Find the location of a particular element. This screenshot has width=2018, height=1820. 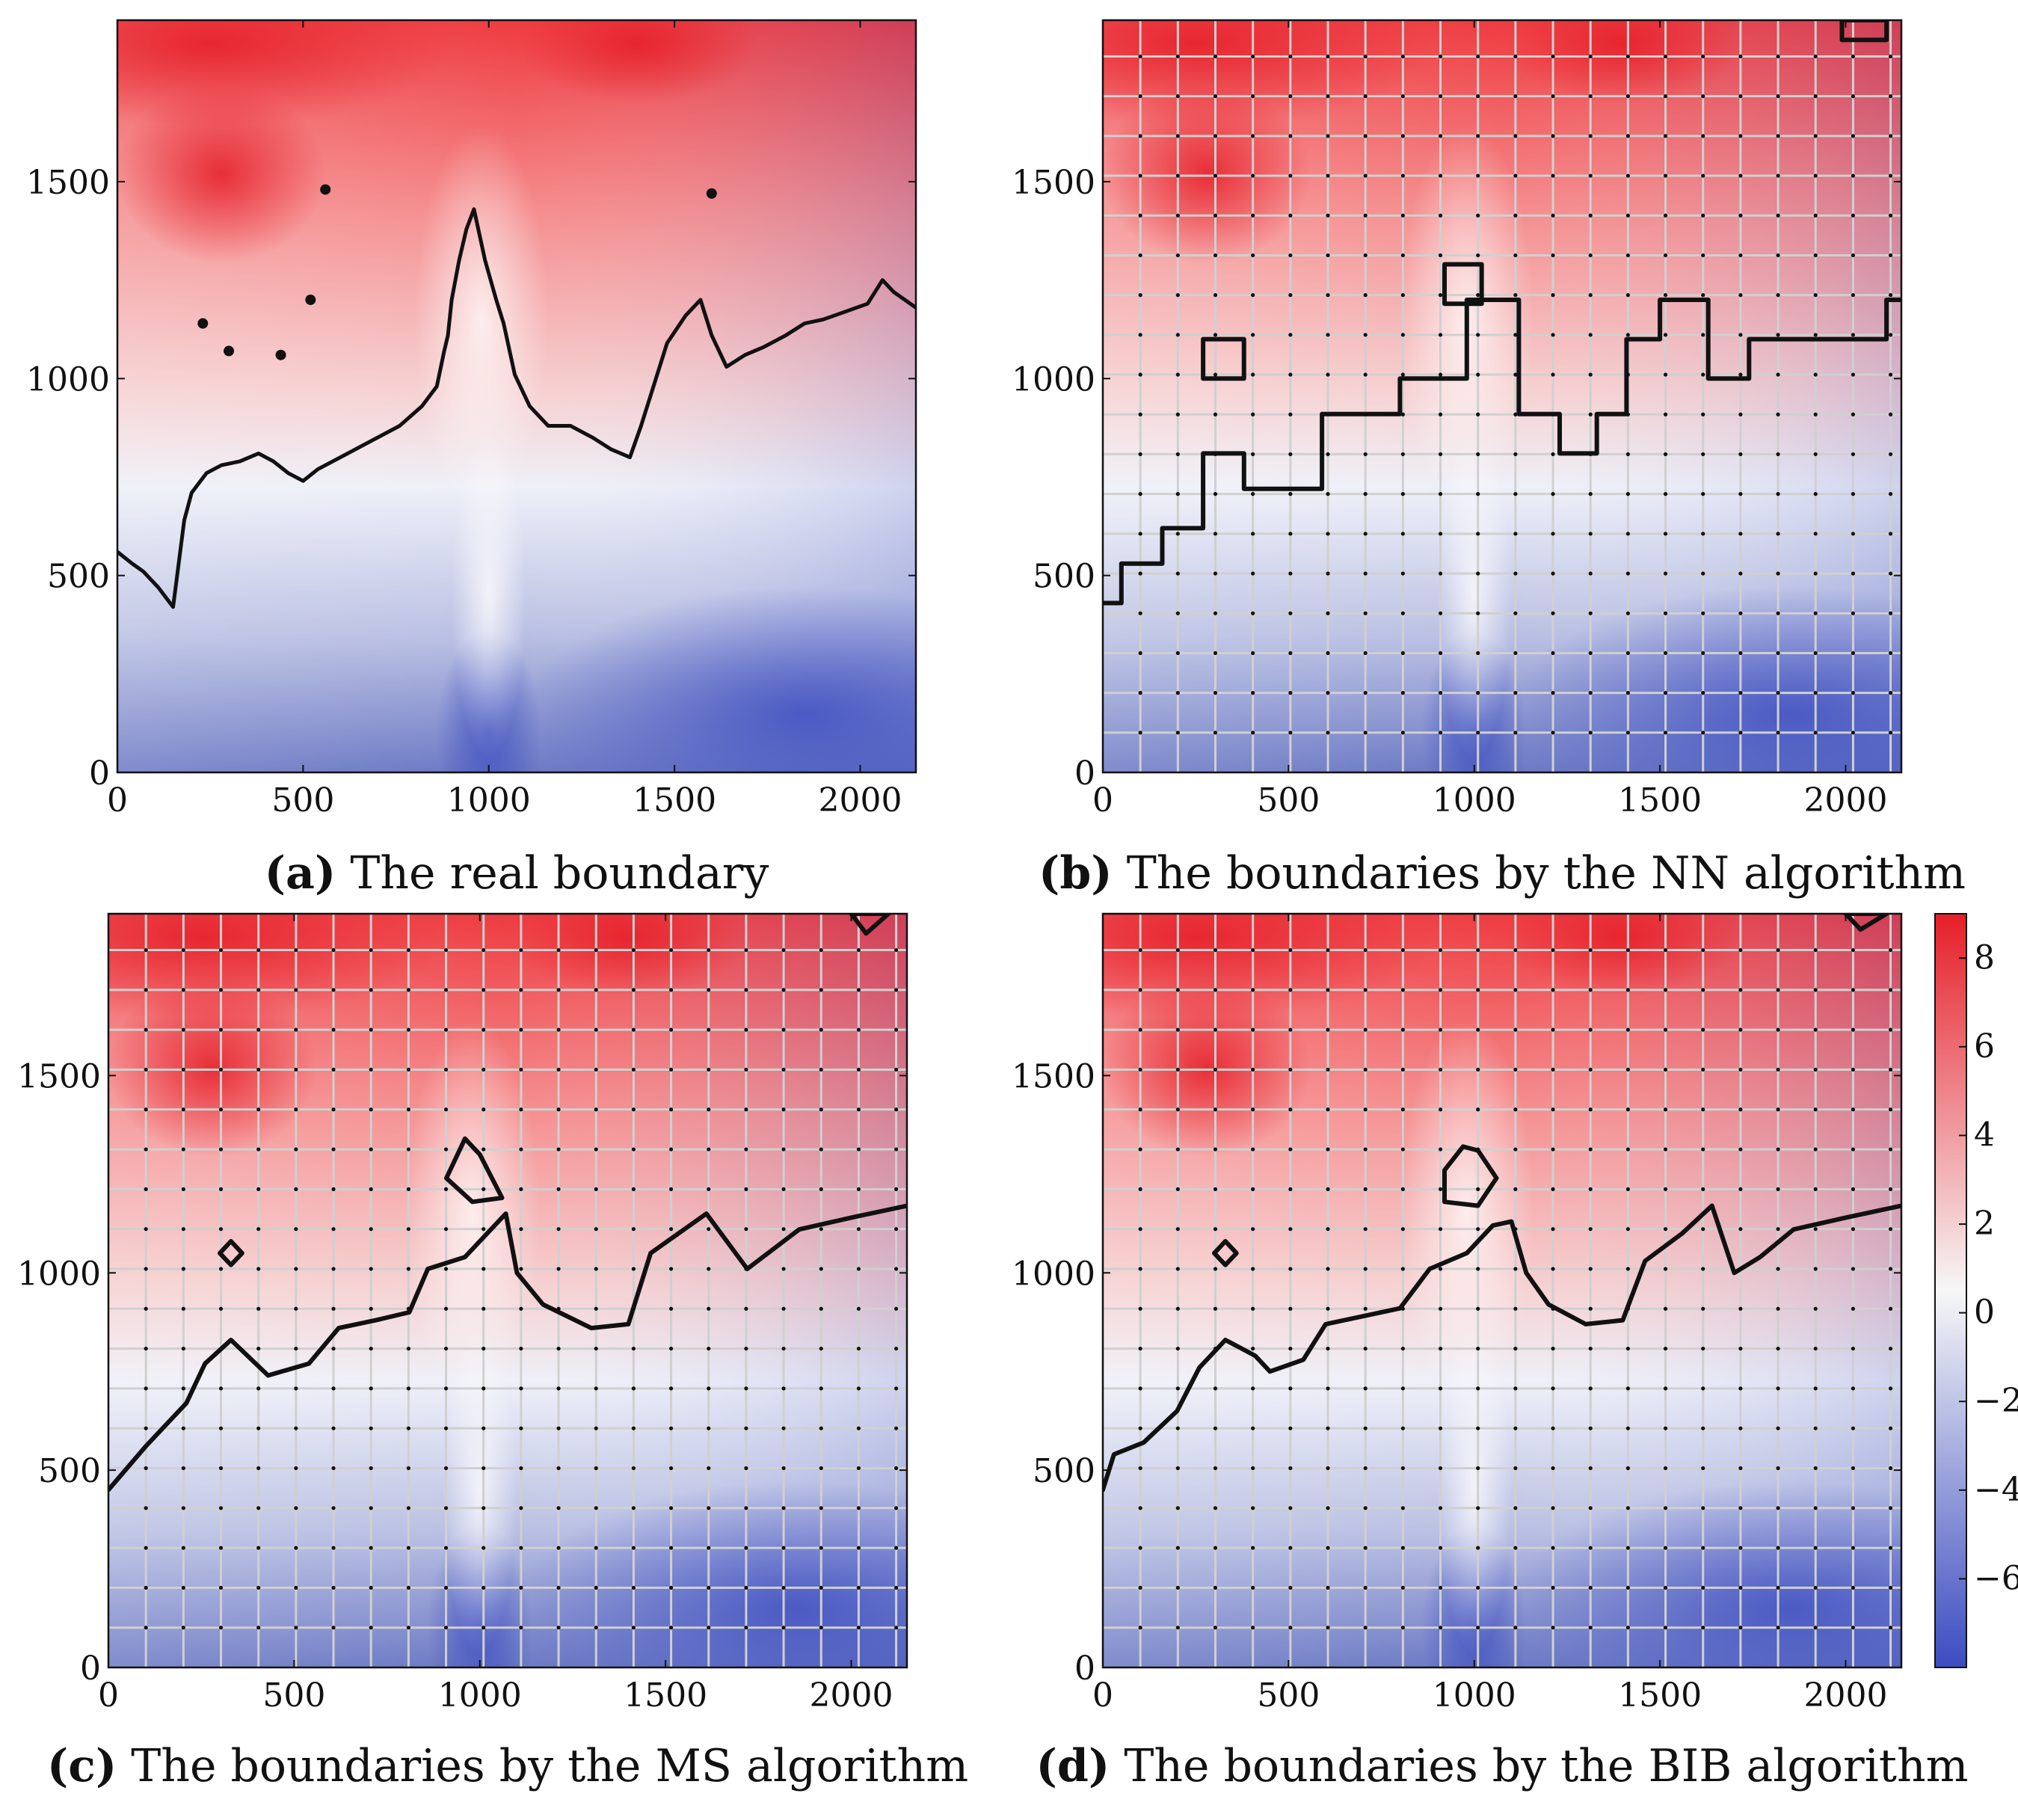

x-tick-label: 2000 is located at coordinates (1845, 1695).